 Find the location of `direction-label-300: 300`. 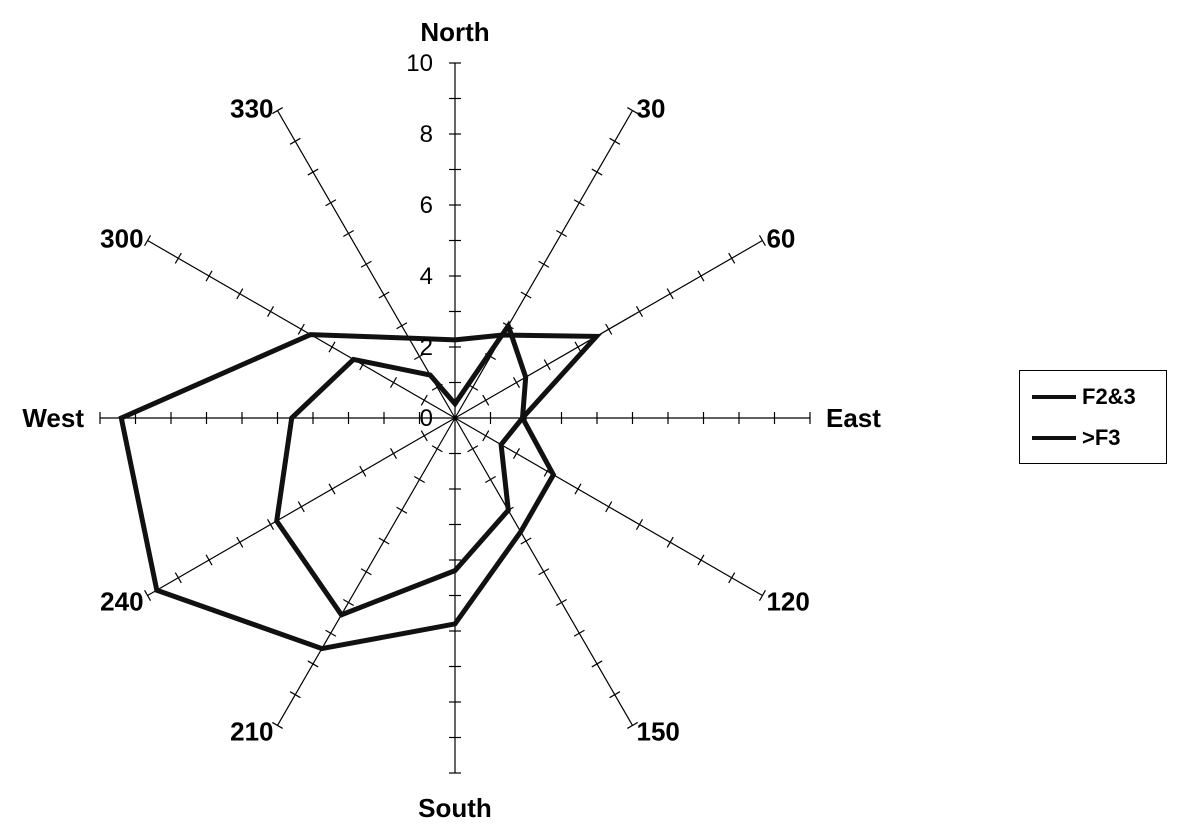

direction-label-300: 300 is located at coordinates (121, 239).